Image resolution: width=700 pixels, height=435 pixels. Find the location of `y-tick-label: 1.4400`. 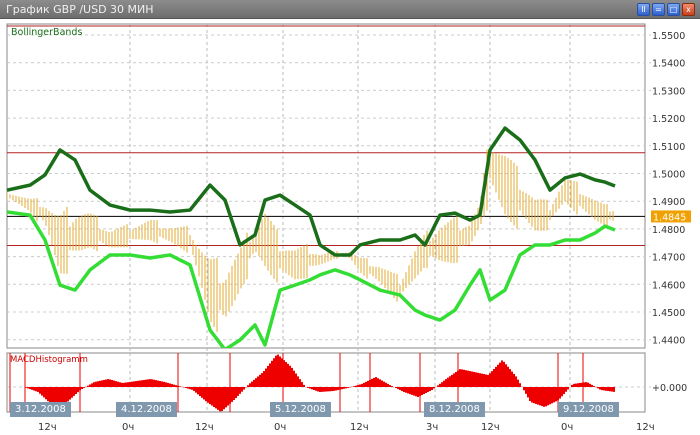

y-tick-label: 1.4400 is located at coordinates (668, 341).